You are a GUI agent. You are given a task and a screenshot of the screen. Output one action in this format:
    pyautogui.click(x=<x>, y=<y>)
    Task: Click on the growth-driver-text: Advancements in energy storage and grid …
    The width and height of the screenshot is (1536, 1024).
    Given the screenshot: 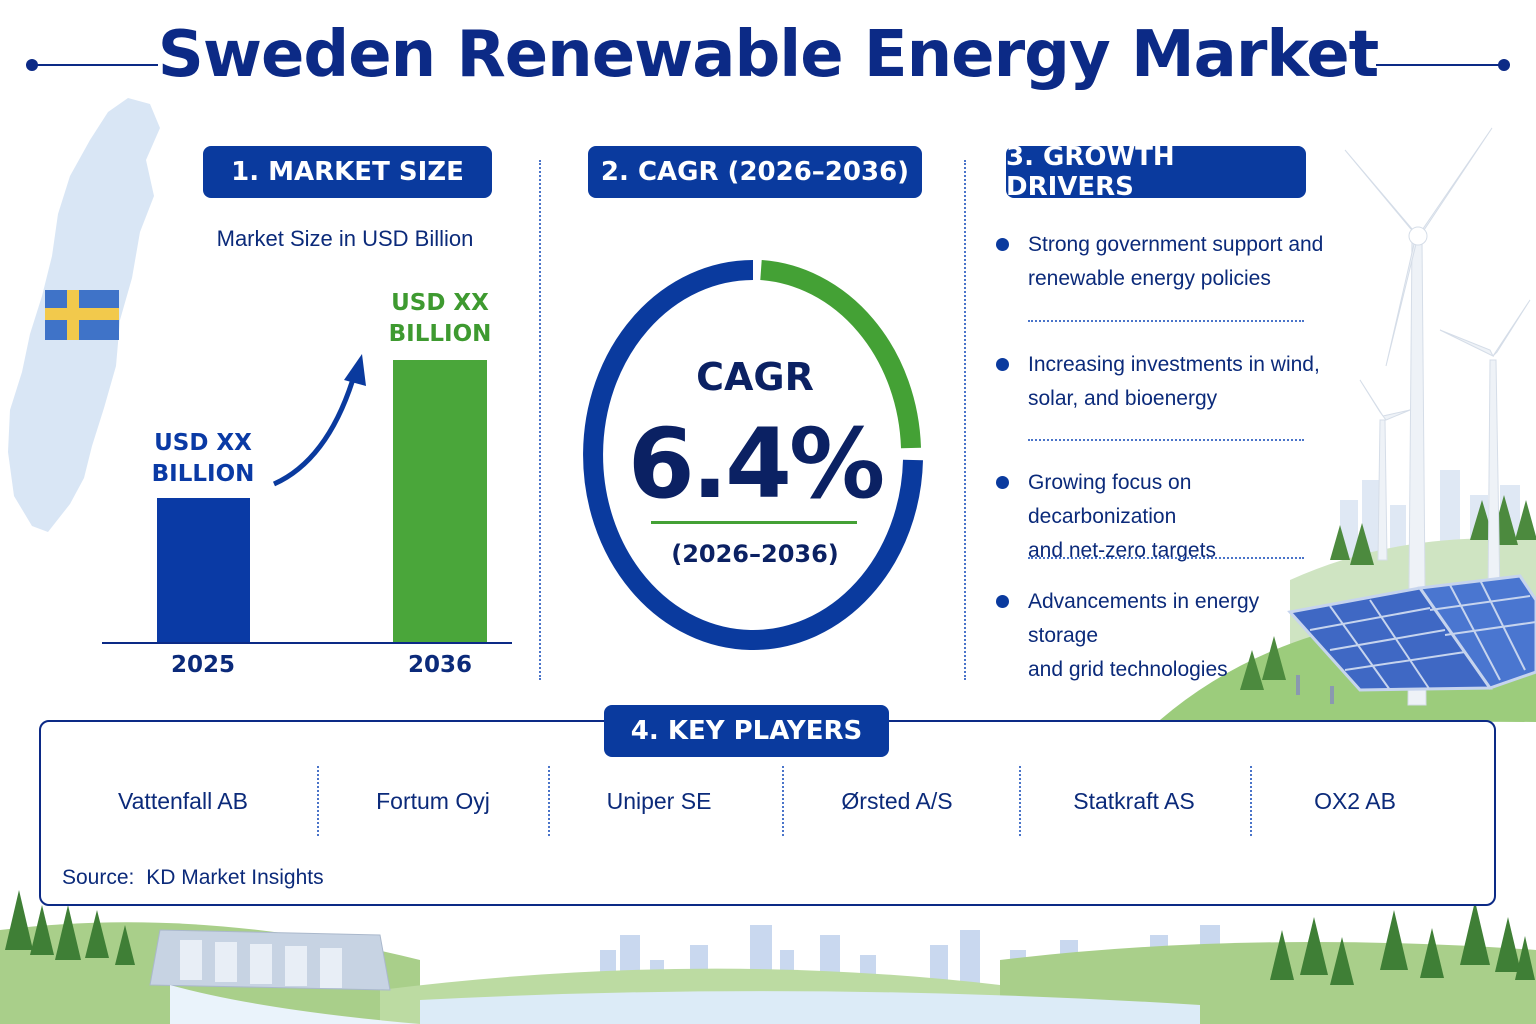 What is the action you would take?
    pyautogui.click(x=1178, y=636)
    